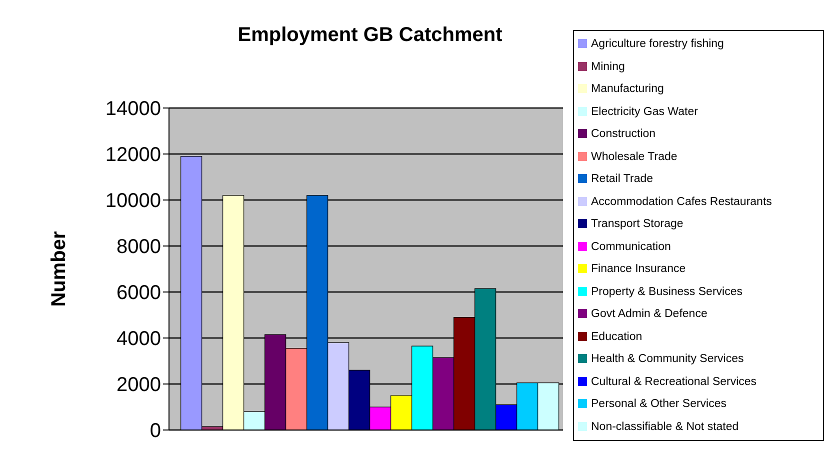  Describe the element at coordinates (622, 179) in the screenshot. I see `legend-label: Retail Trade` at that location.